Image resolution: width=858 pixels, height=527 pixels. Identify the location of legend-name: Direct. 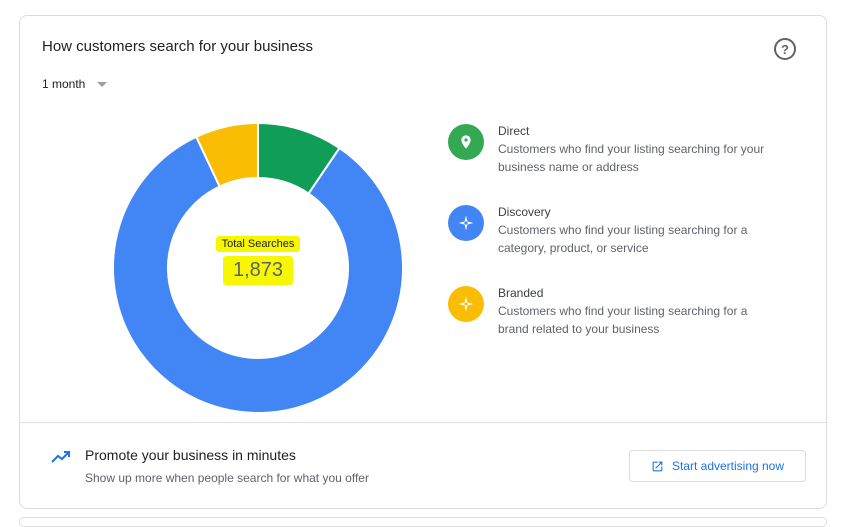
(514, 131).